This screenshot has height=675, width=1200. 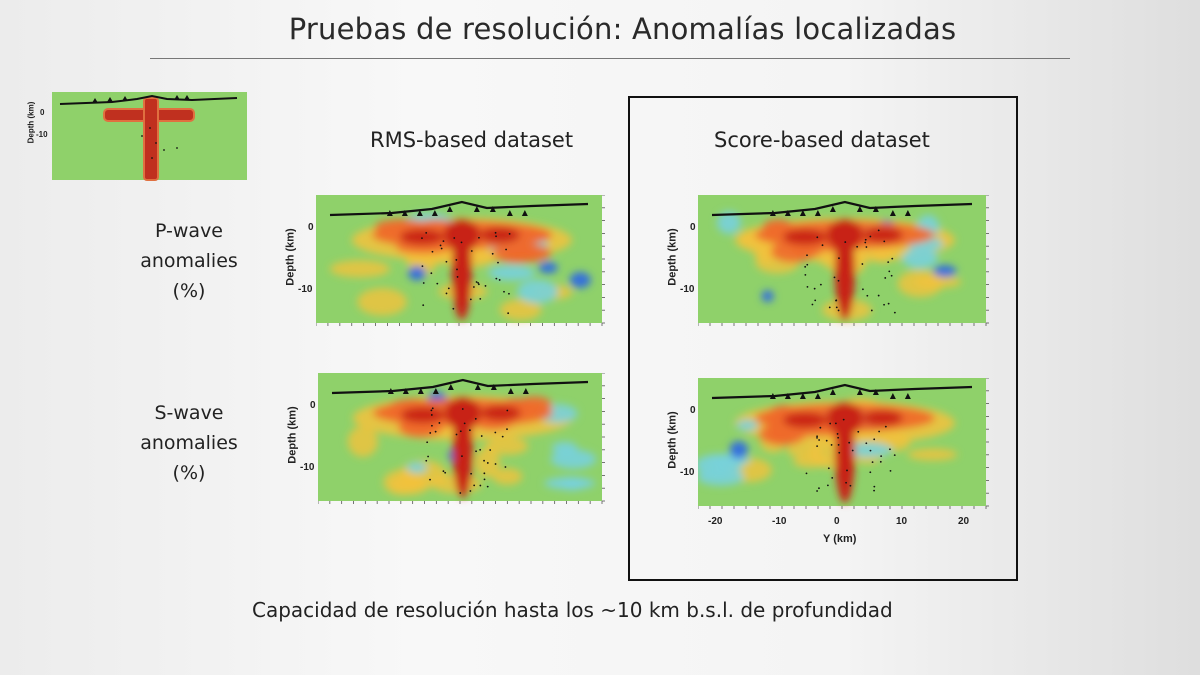 I want to click on synthetic-tick-10: -10, so click(x=42, y=134).